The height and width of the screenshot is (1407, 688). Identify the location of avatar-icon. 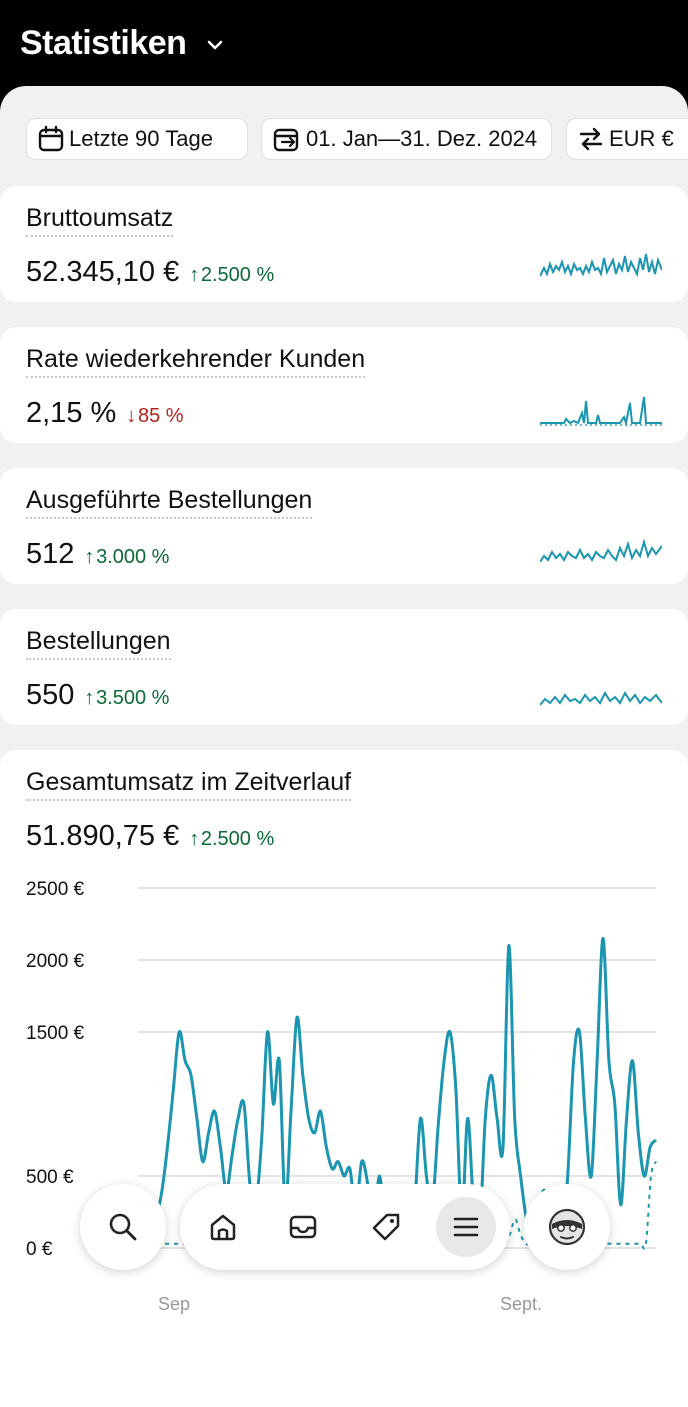
(567, 1227).